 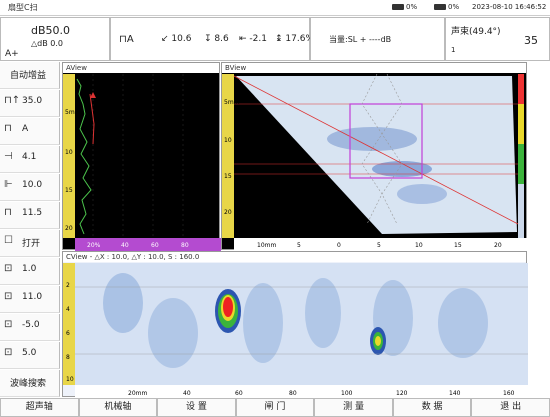 I want to click on sidebar-item: ⊩ 10.0, so click(x=30, y=187).